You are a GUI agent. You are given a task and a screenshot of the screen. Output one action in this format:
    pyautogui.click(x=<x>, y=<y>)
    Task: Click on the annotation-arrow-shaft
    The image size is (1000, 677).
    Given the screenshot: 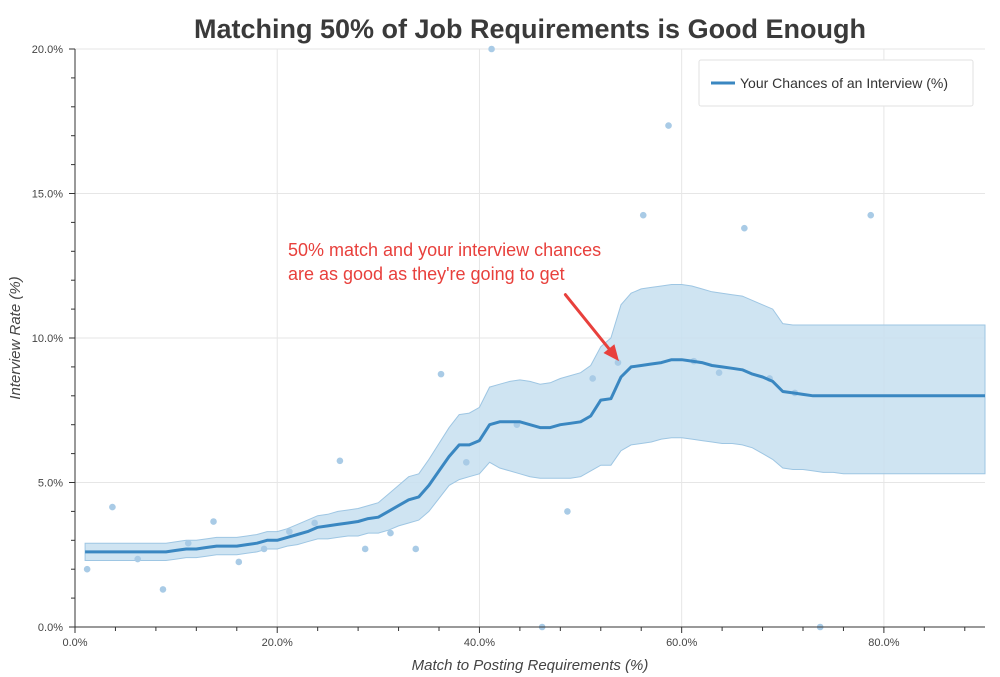 What is the action you would take?
    pyautogui.click(x=587, y=322)
    